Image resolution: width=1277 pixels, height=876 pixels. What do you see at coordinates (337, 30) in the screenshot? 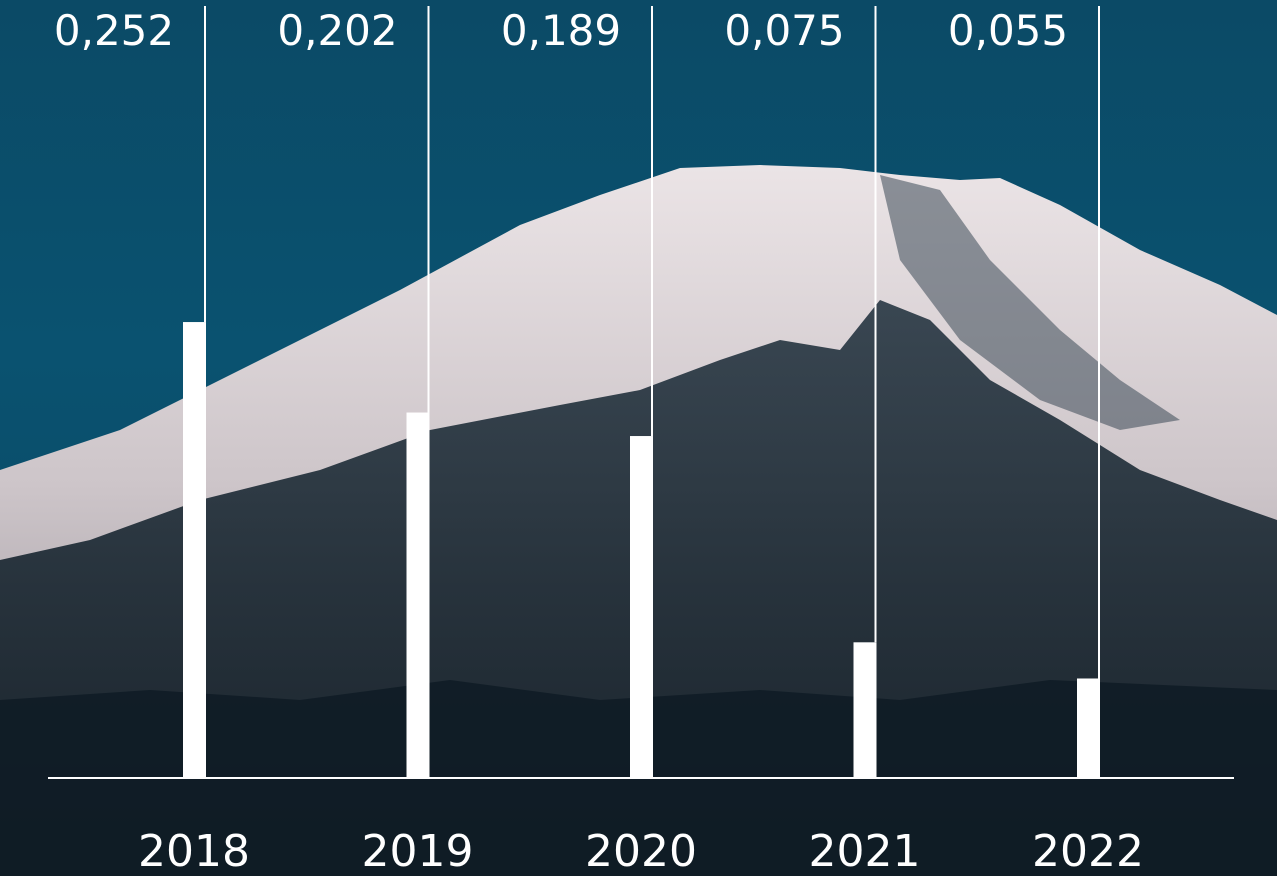
I see `value-label-2019: 0,202` at bounding box center [337, 30].